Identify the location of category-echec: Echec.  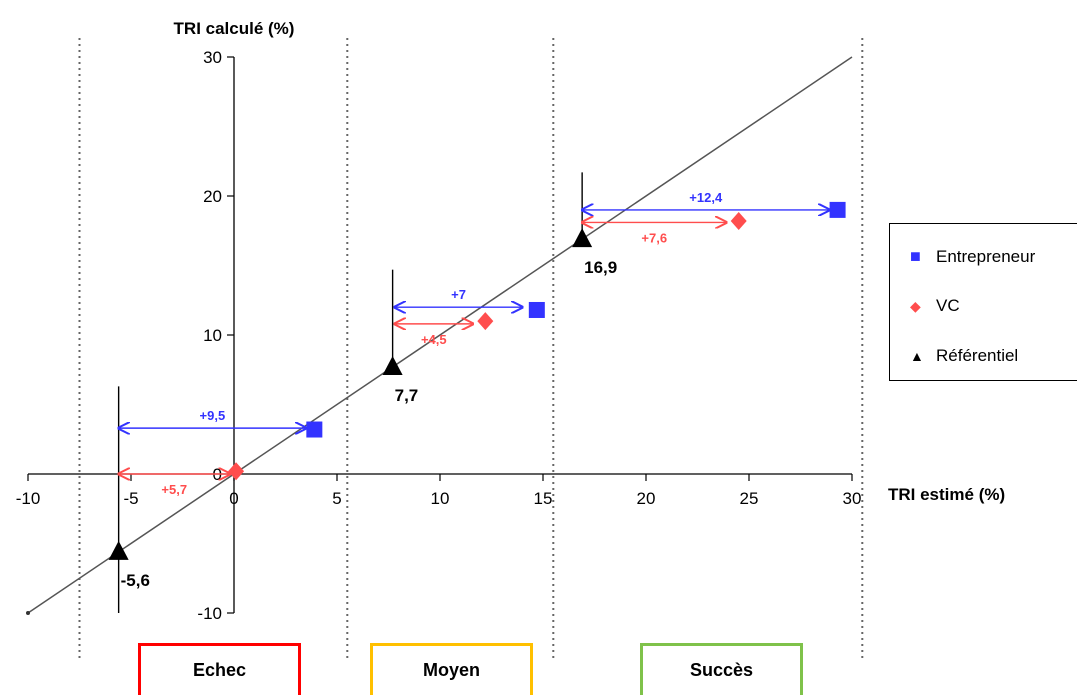
(219, 669).